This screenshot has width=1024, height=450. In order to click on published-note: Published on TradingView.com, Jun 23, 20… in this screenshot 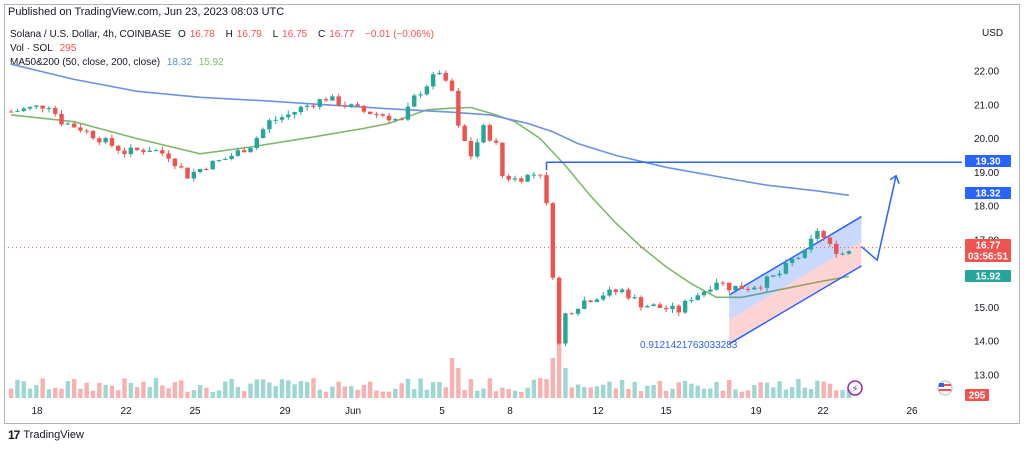, I will do `click(146, 12)`.